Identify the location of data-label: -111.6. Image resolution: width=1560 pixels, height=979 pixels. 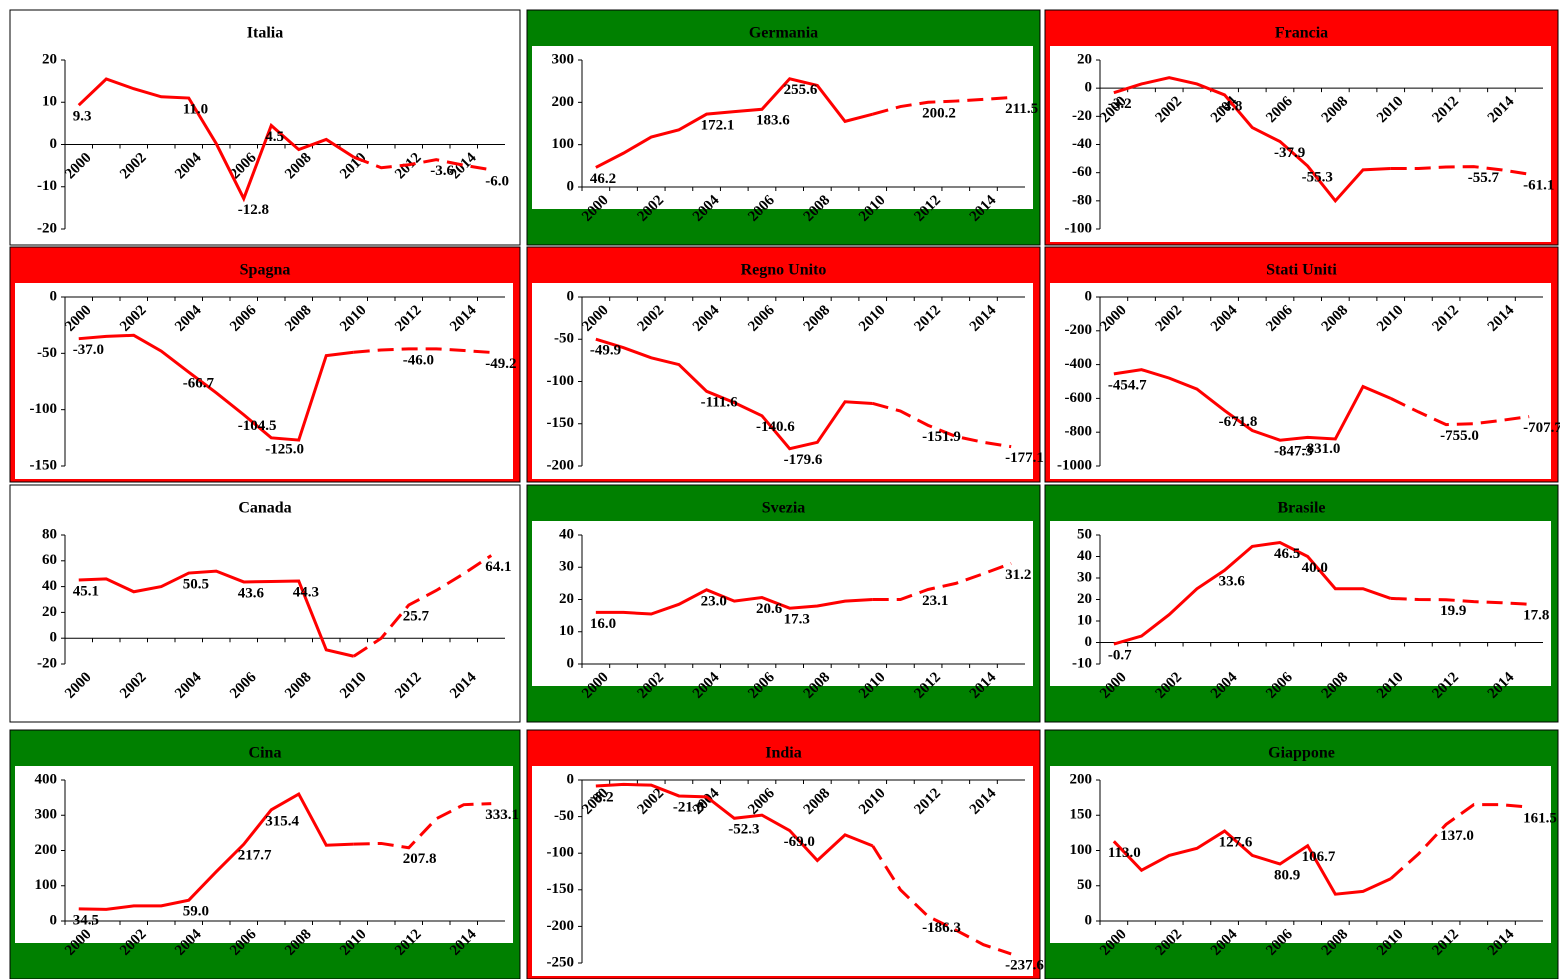
(720, 403).